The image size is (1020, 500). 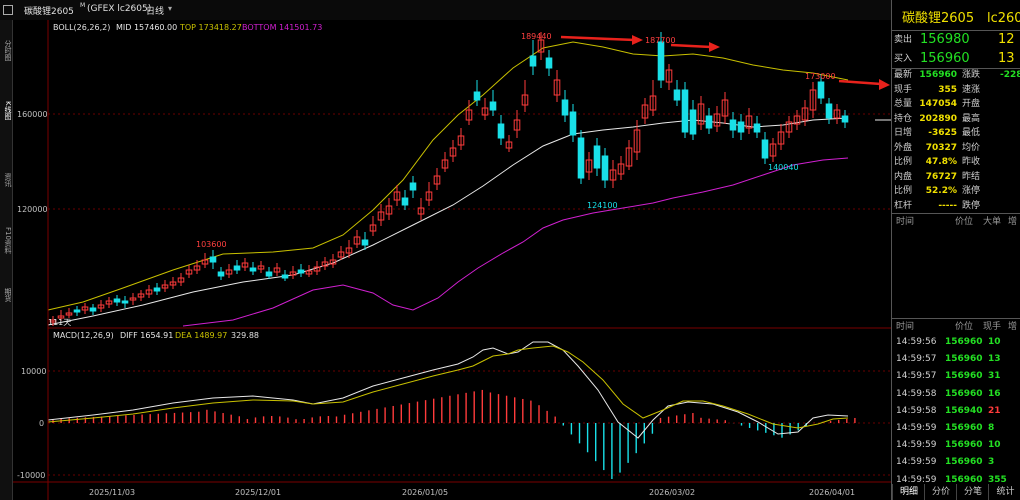 What do you see at coordinates (938, 18) in the screenshot?
I see `quote-name: 碳酸锂2605` at bounding box center [938, 18].